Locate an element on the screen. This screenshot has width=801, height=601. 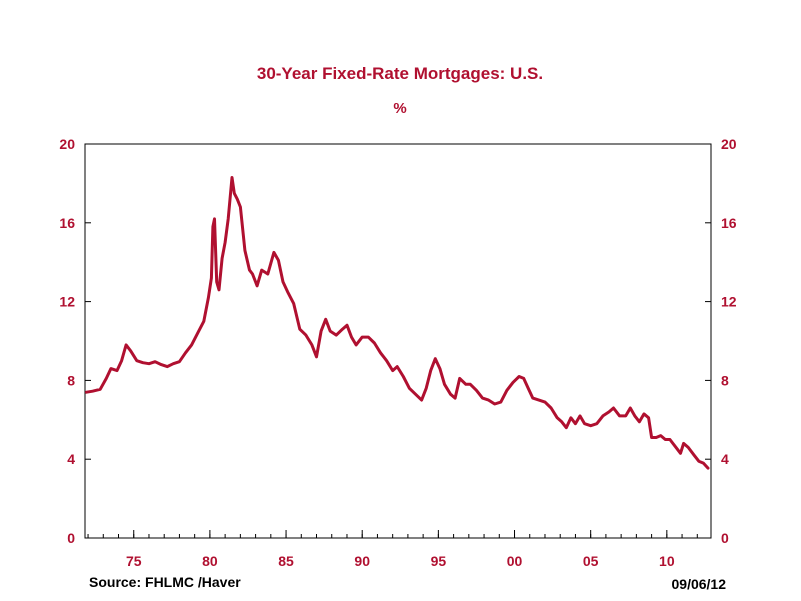
y-axis-left: 0 4 8 12 16 20 is located at coordinates (75, 341).